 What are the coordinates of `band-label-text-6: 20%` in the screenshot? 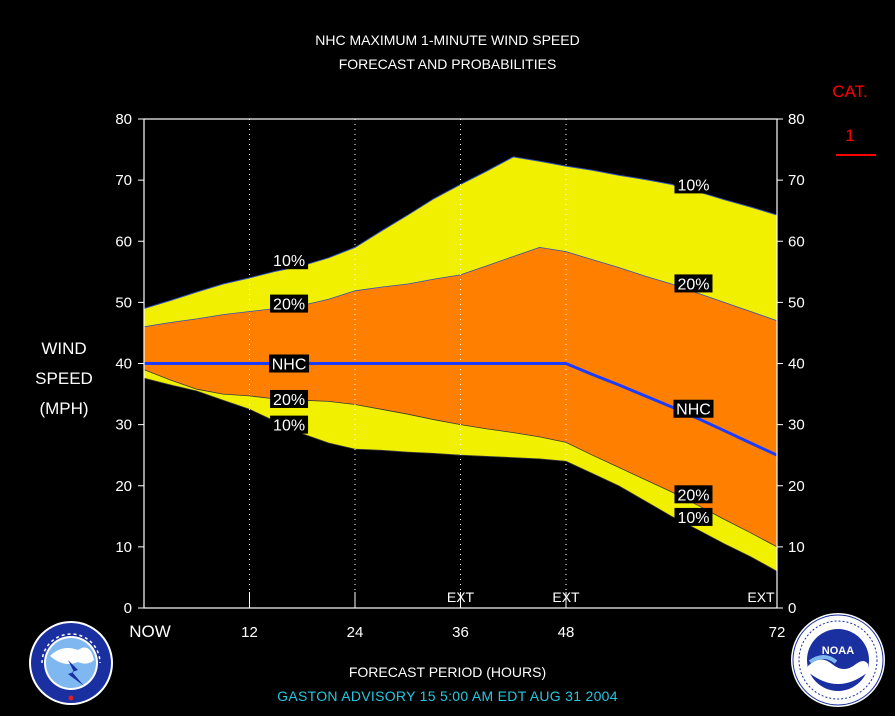 It's located at (693, 284).